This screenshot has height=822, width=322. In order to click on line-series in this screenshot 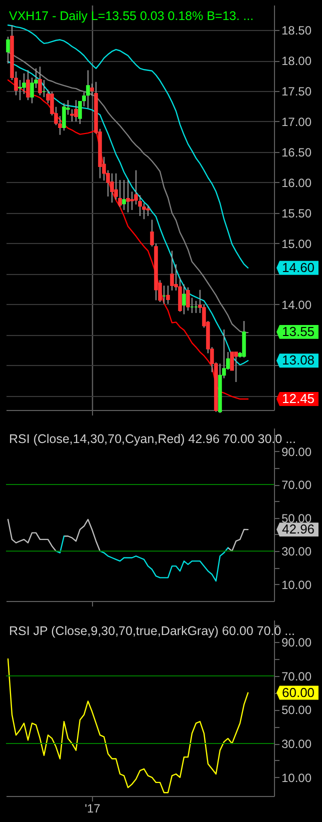, I will do `click(128, 726)`.